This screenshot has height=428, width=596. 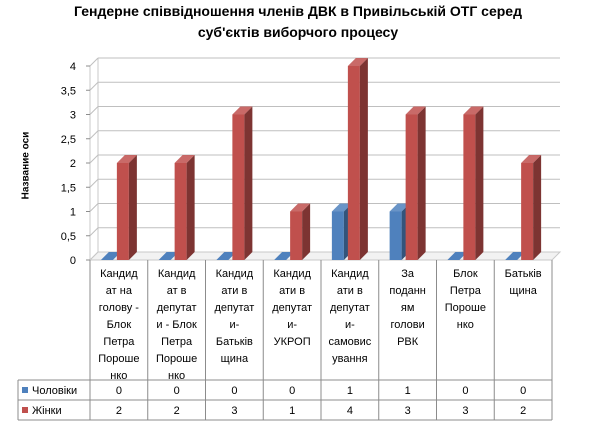 I want to click on y-tick-label: 2,5, so click(x=68, y=140).